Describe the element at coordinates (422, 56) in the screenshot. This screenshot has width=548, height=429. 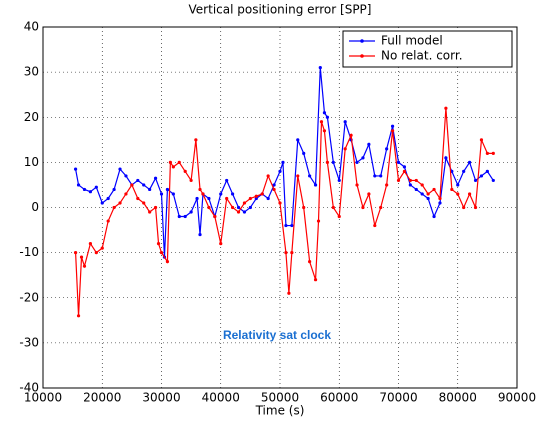
I see `legend-label: No relat. corr.` at that location.